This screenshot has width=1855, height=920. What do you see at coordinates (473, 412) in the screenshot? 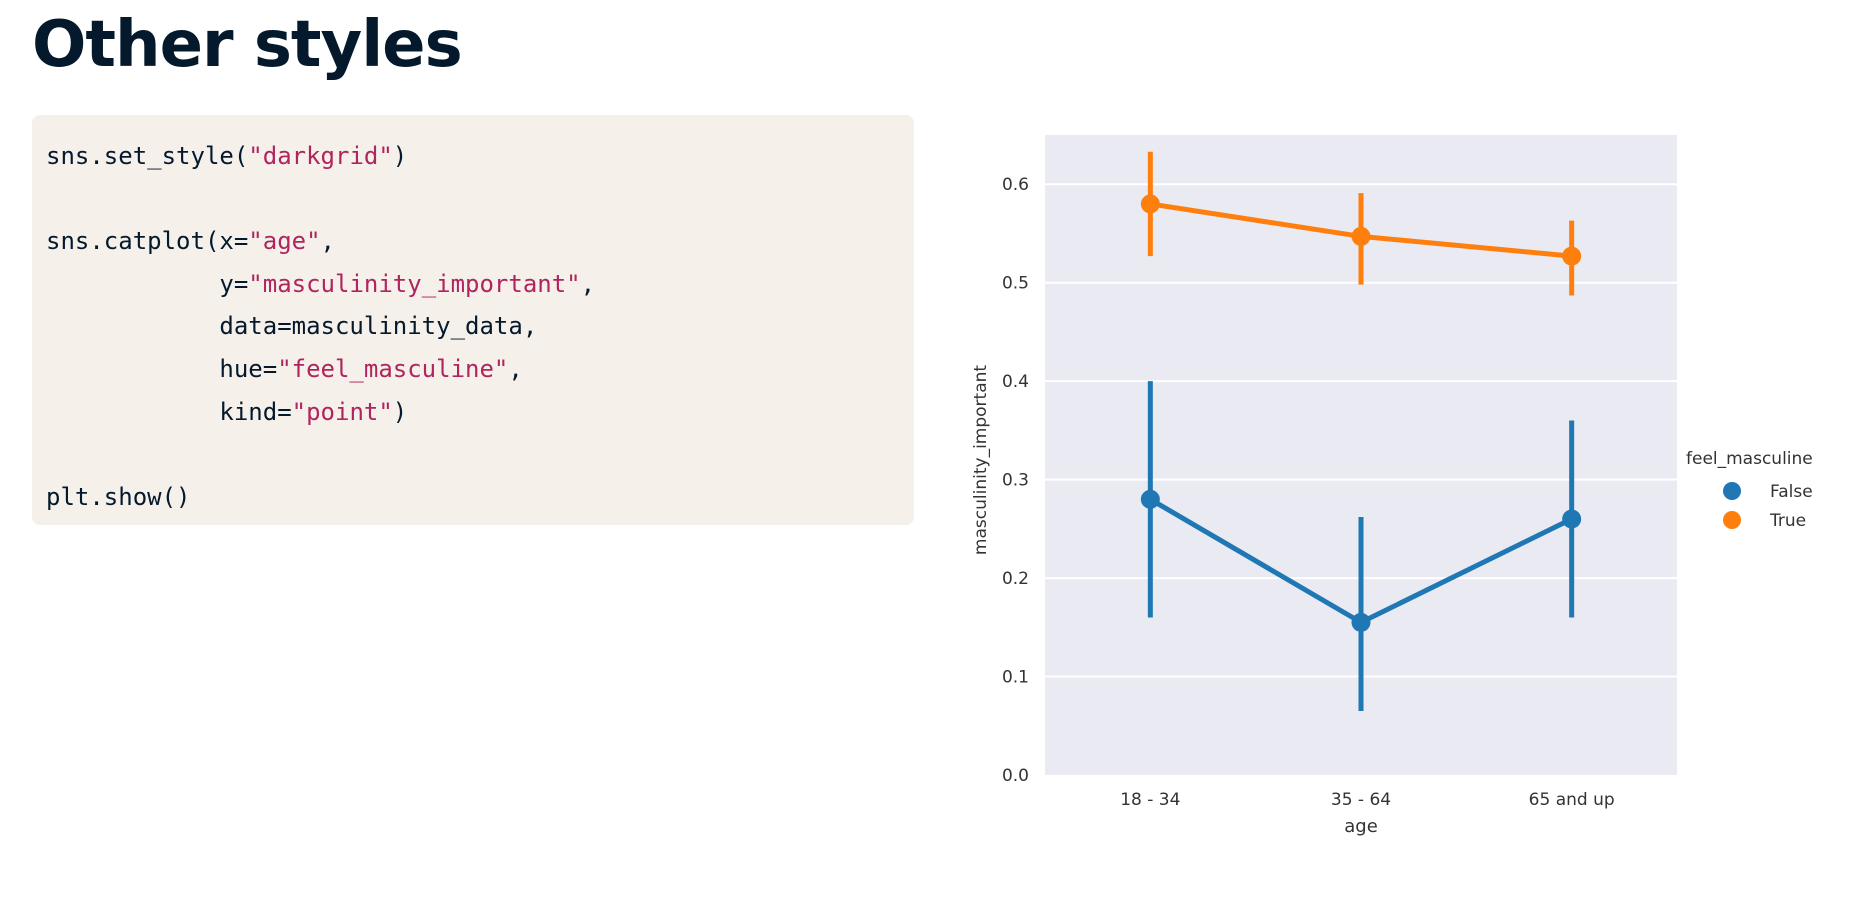
I see `code-line: kind="point")` at bounding box center [473, 412].